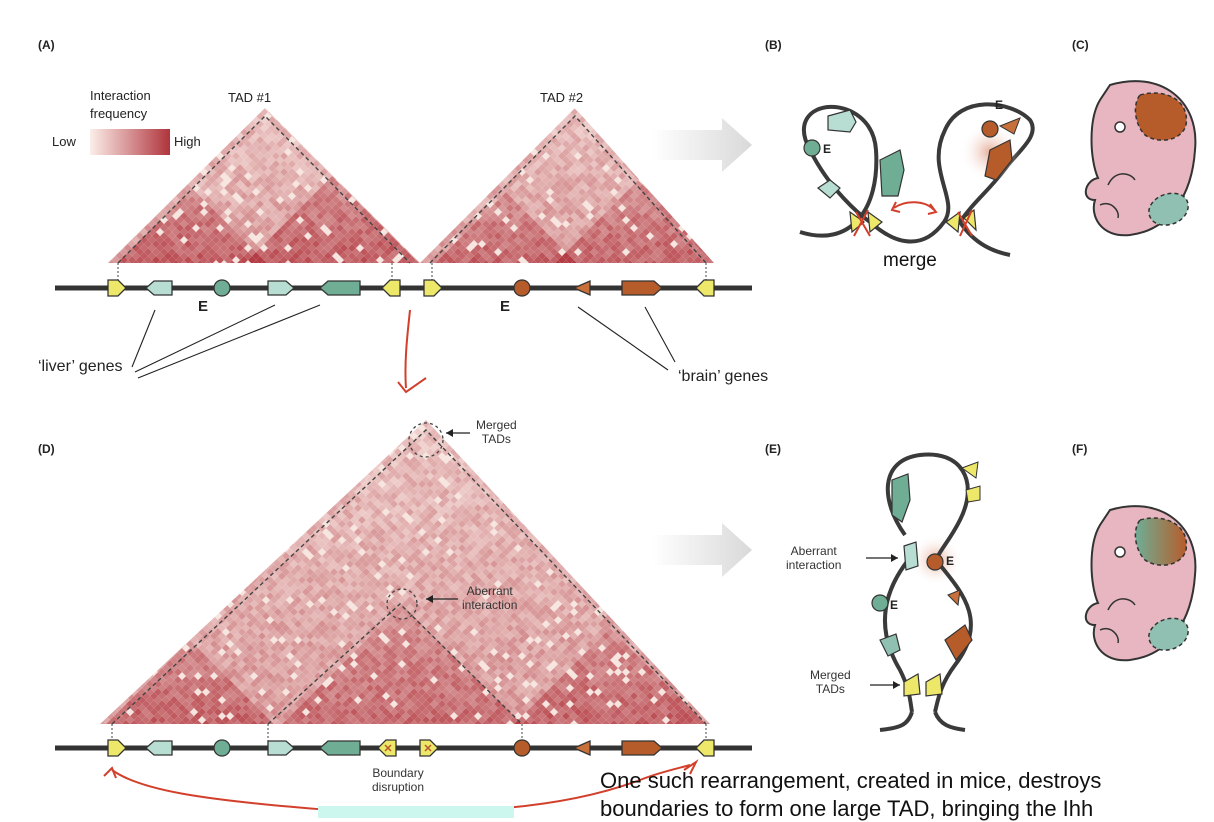 The height and width of the screenshot is (822, 1214). I want to click on aberrant-interaction-e-label: Aberrant interaction, so click(813, 558).